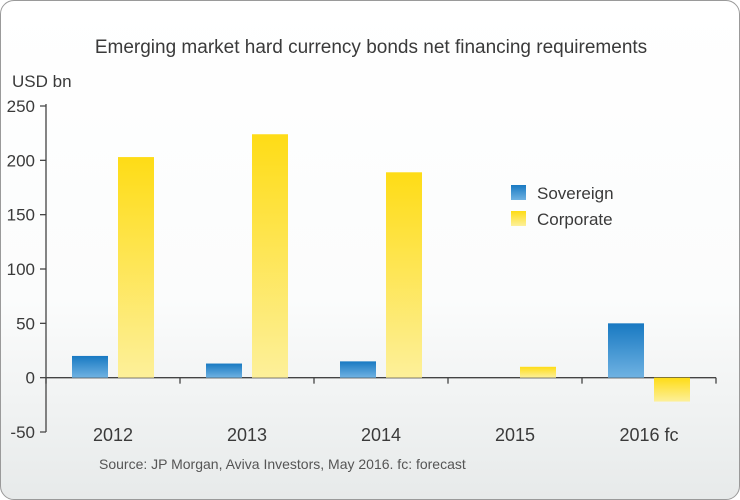  What do you see at coordinates (381, 435) in the screenshot?
I see `x-category-label: 2014` at bounding box center [381, 435].